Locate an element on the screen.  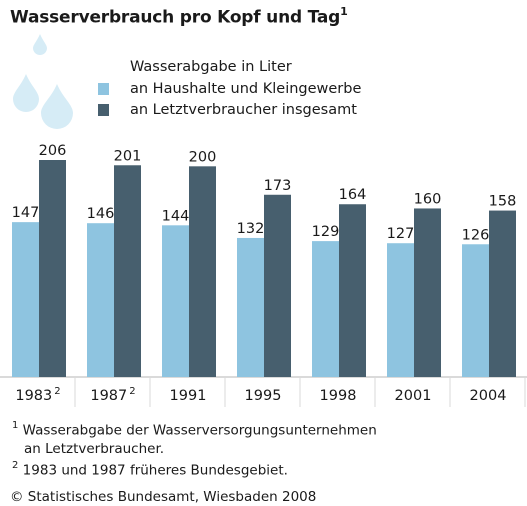
legend-item-total: an Letztverbraucher insgesamt is located at coordinates (227, 110).